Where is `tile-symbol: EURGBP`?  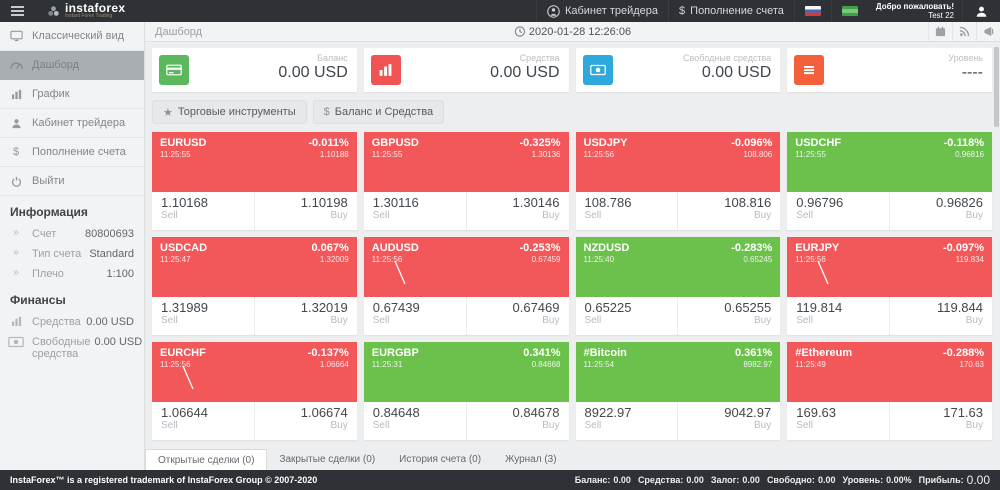
tile-symbol: EURGBP is located at coordinates (395, 353).